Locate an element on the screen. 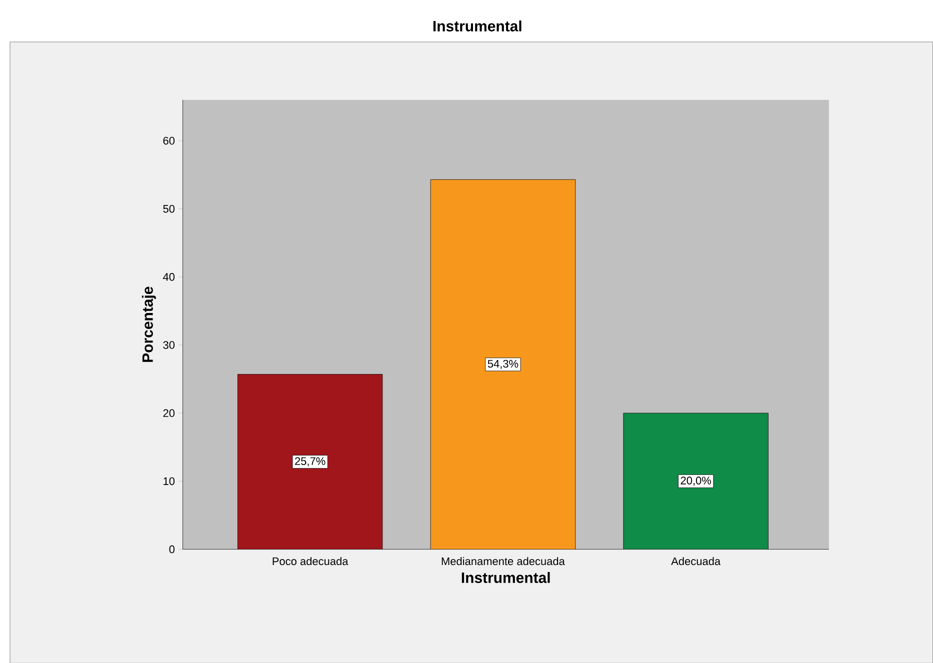 The height and width of the screenshot is (663, 933). y-tick-label: 0 is located at coordinates (172, 549).